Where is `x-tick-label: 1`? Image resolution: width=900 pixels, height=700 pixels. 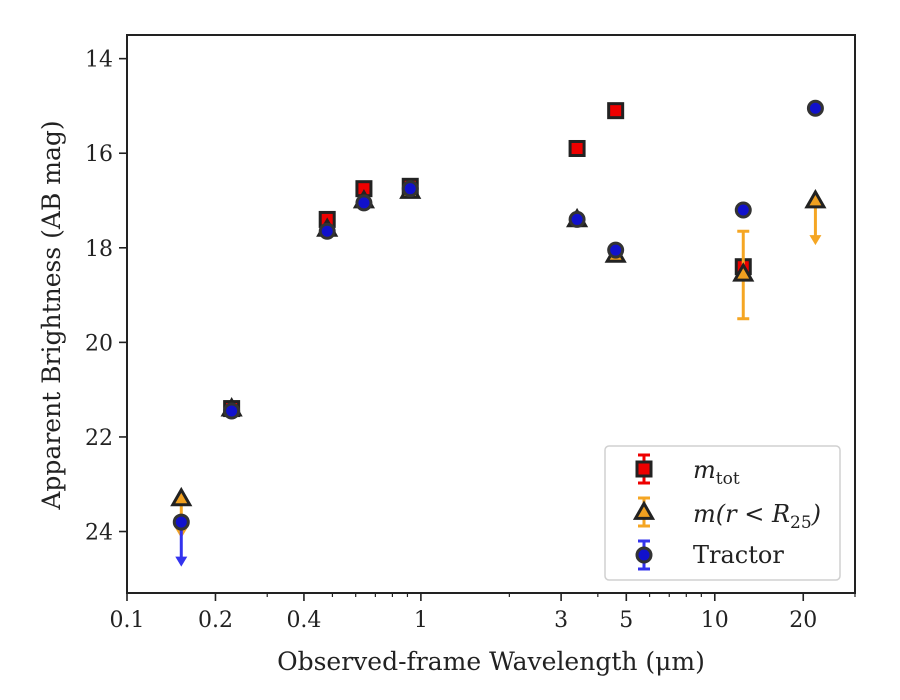 x-tick-label: 1 is located at coordinates (421, 620).